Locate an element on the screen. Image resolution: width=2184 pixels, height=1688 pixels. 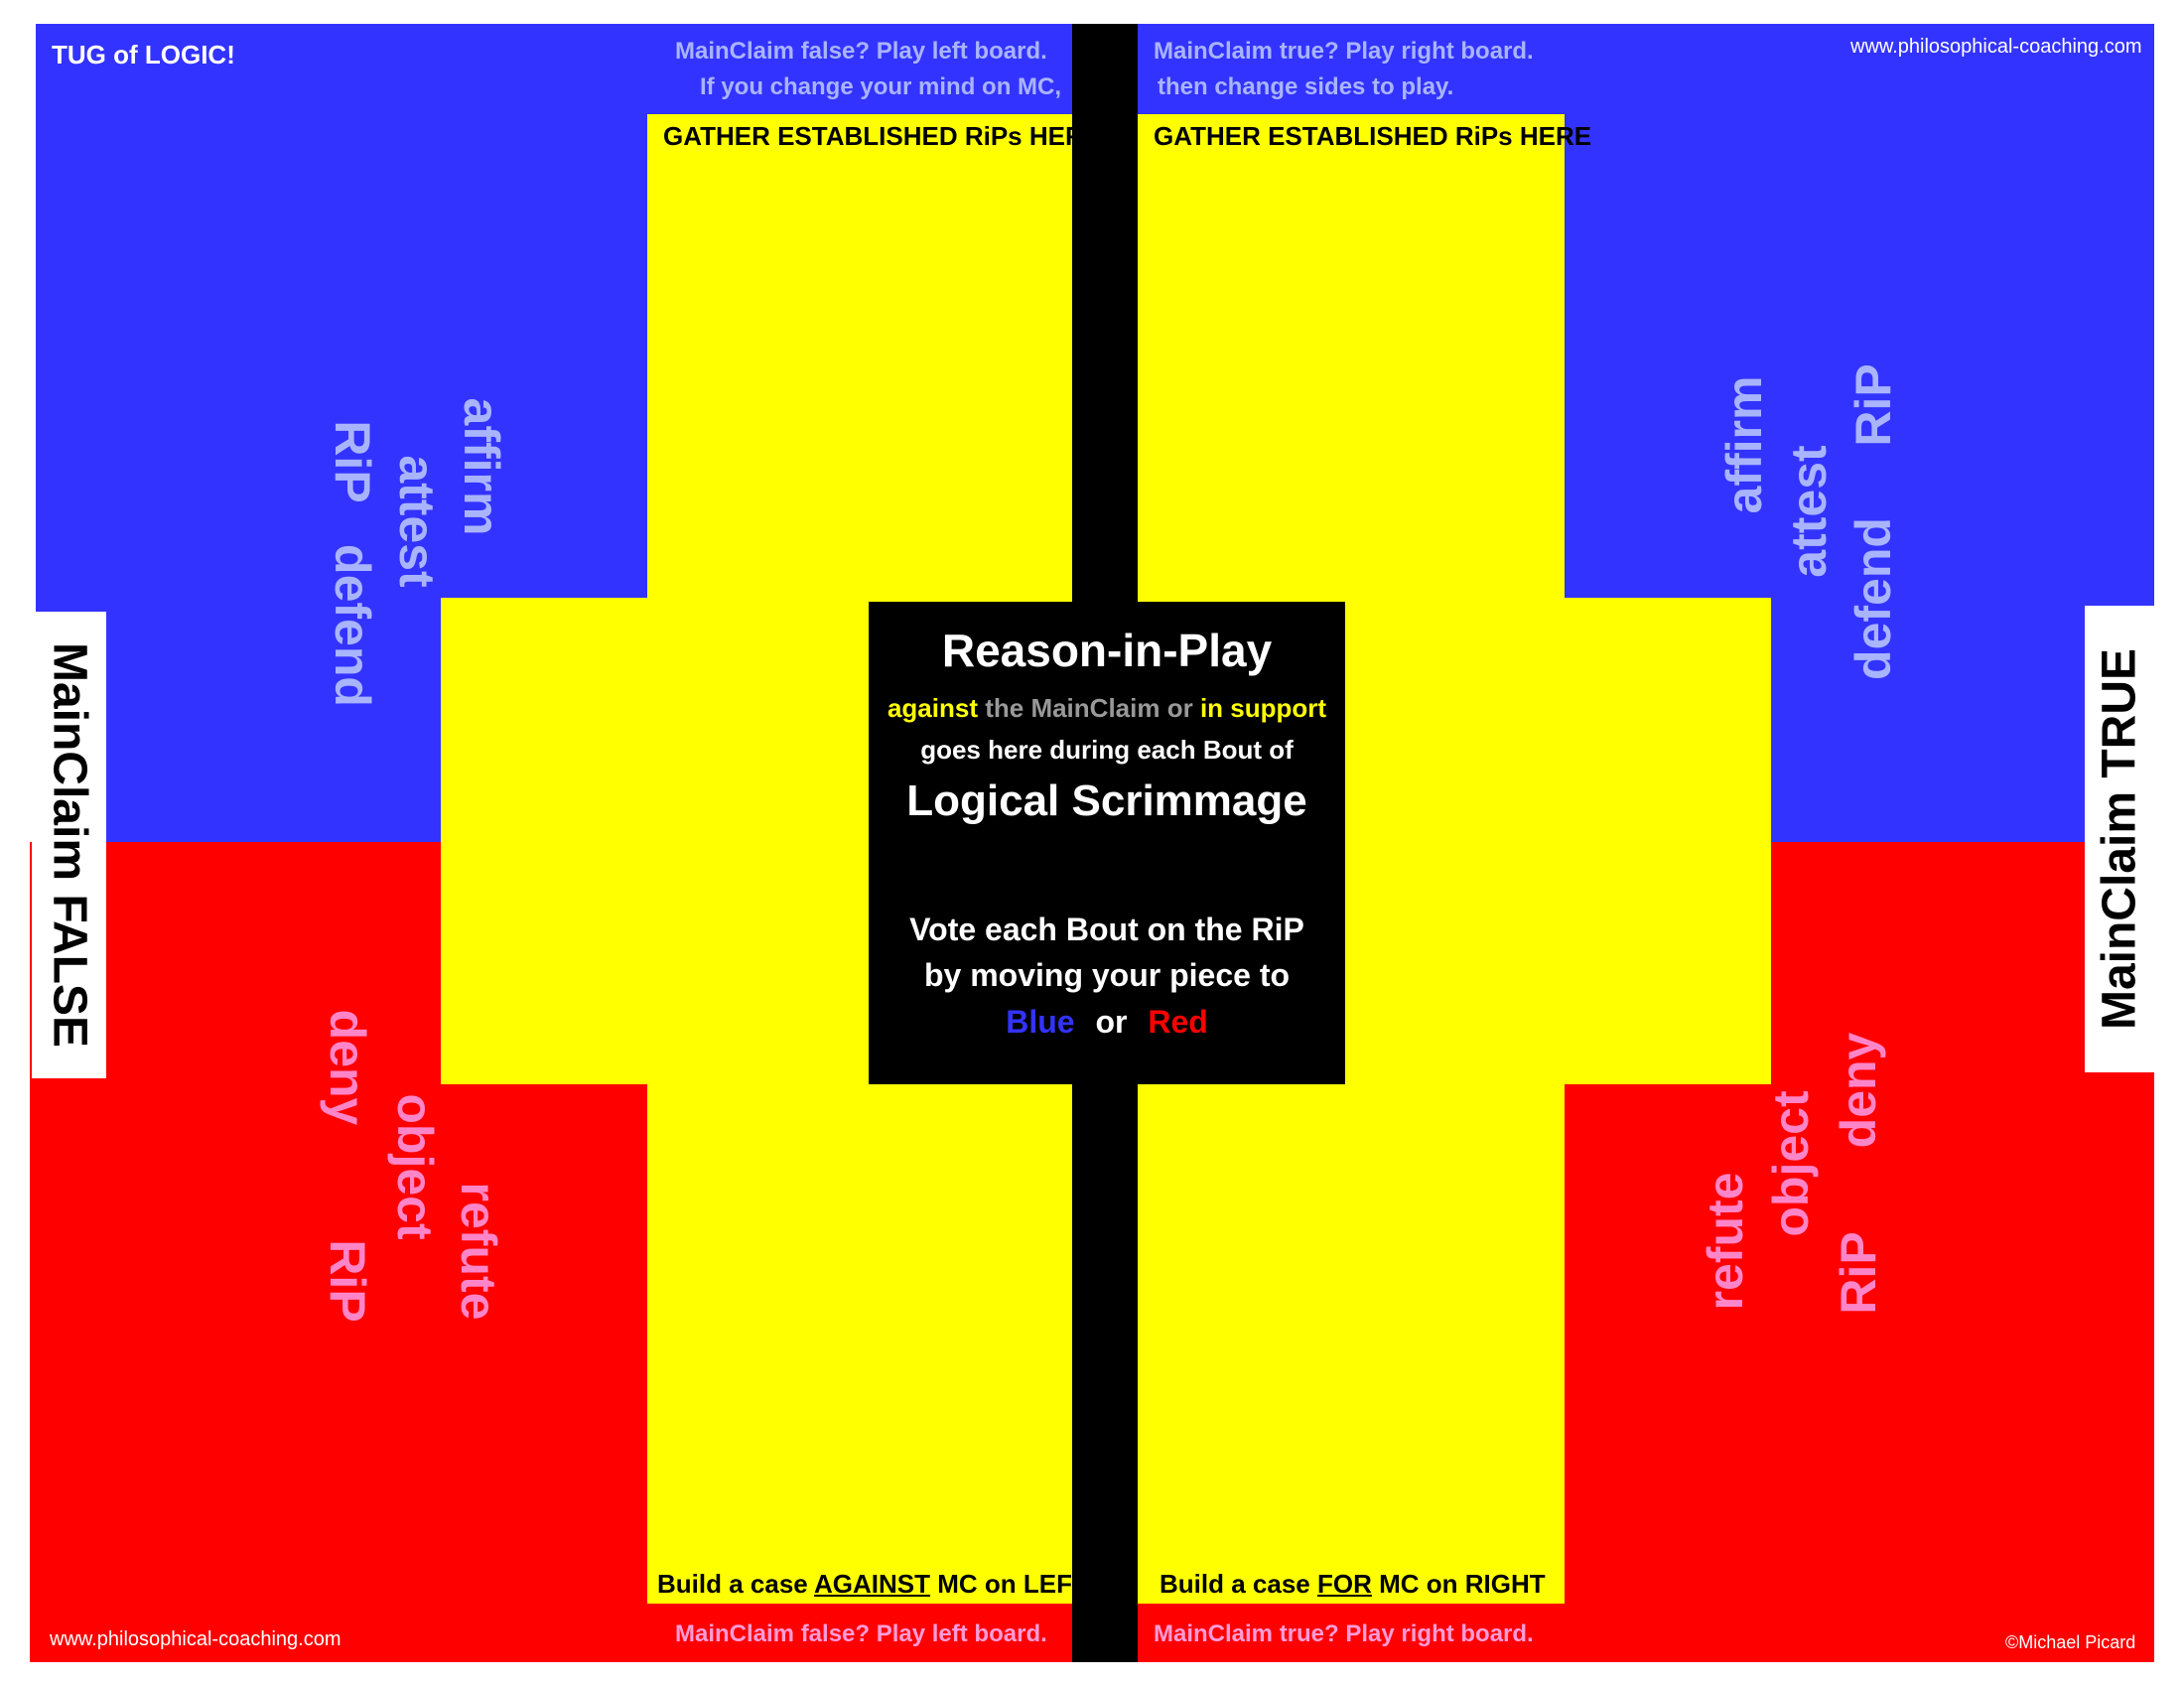
rip-against-line: against the MainClaim or in support is located at coordinates (1107, 708).